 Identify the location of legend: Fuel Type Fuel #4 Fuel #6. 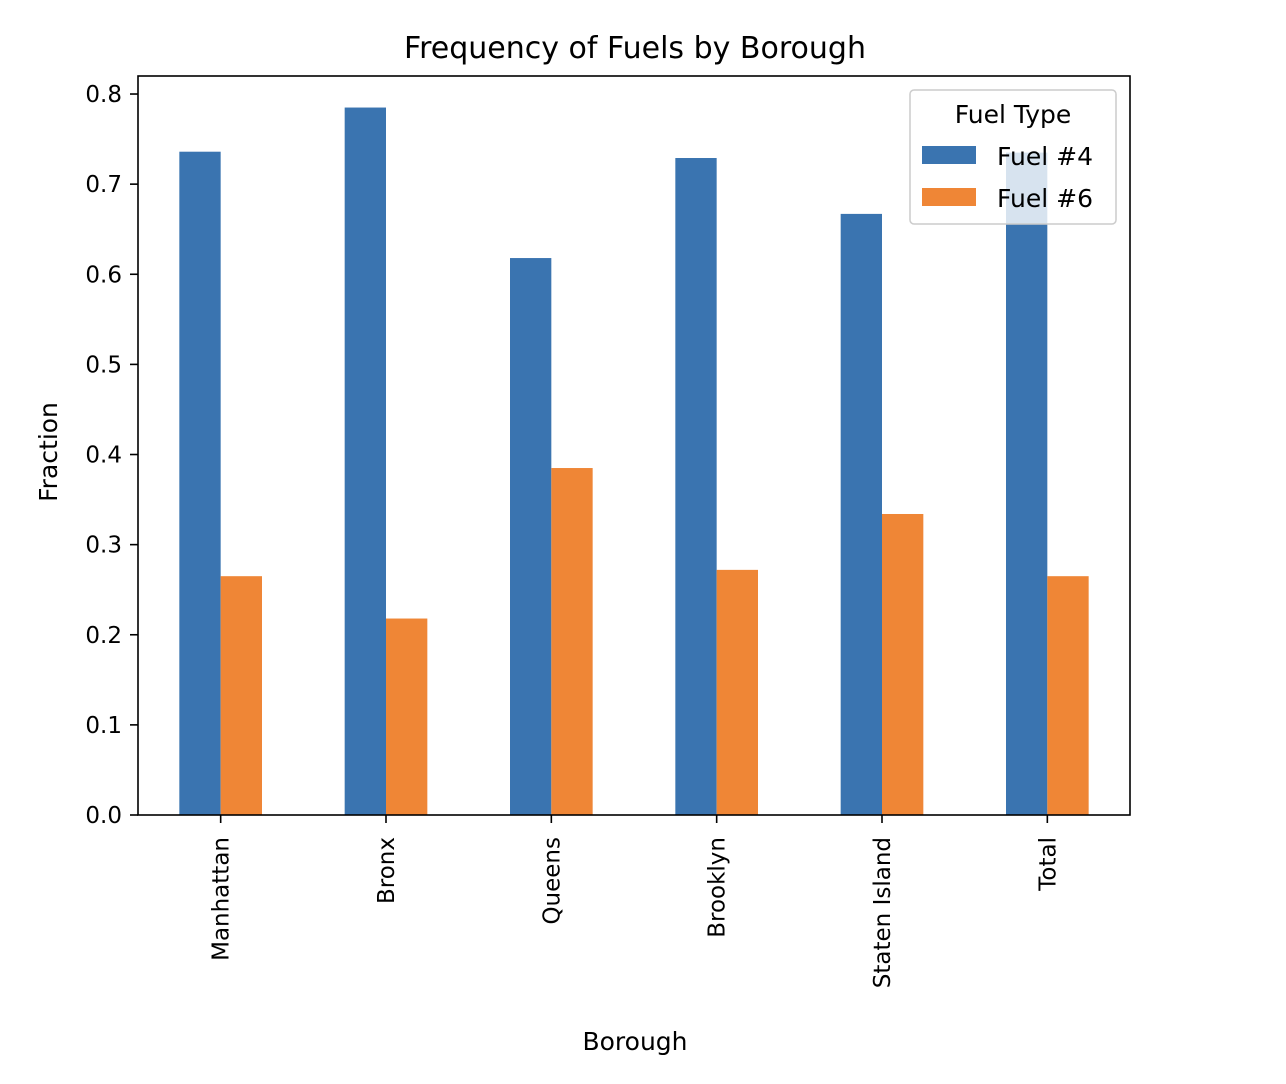
(1013, 157).